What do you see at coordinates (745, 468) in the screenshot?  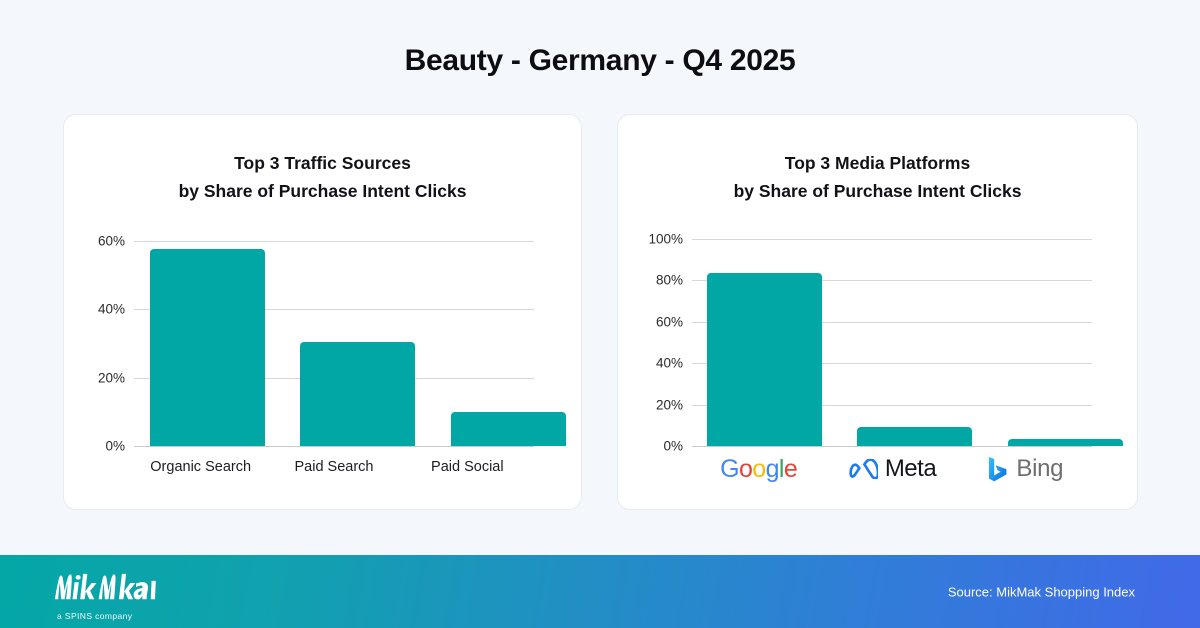 I see `google-letter-o1: o` at bounding box center [745, 468].